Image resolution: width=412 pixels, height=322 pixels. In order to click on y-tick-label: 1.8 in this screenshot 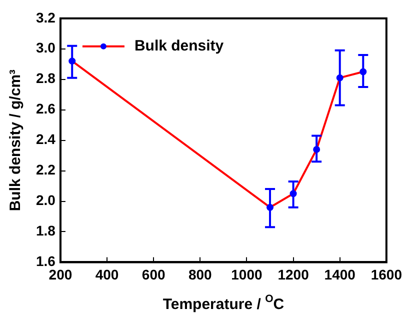, I will do `click(46, 230)`.